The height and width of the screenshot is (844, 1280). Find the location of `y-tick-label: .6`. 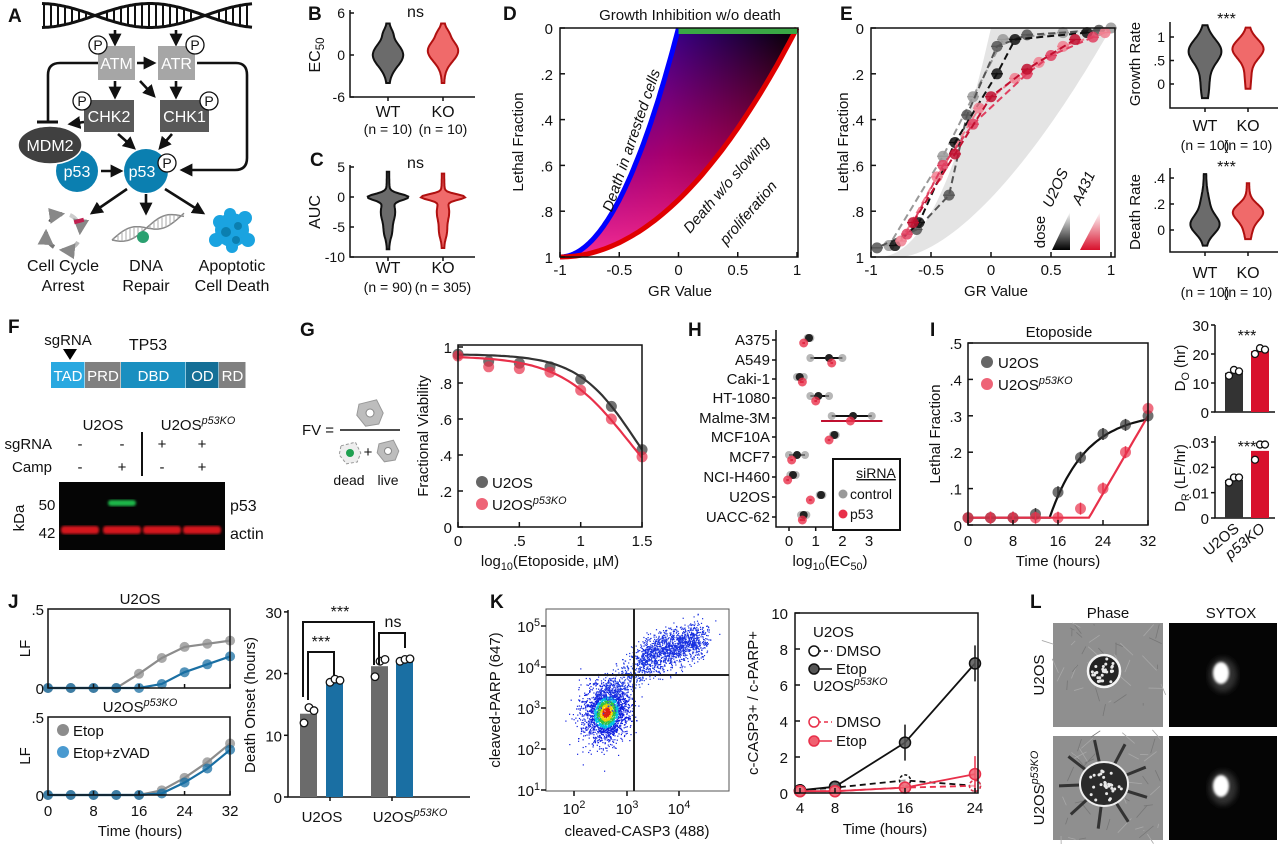

y-tick-label: .6 is located at coordinates (546, 166).